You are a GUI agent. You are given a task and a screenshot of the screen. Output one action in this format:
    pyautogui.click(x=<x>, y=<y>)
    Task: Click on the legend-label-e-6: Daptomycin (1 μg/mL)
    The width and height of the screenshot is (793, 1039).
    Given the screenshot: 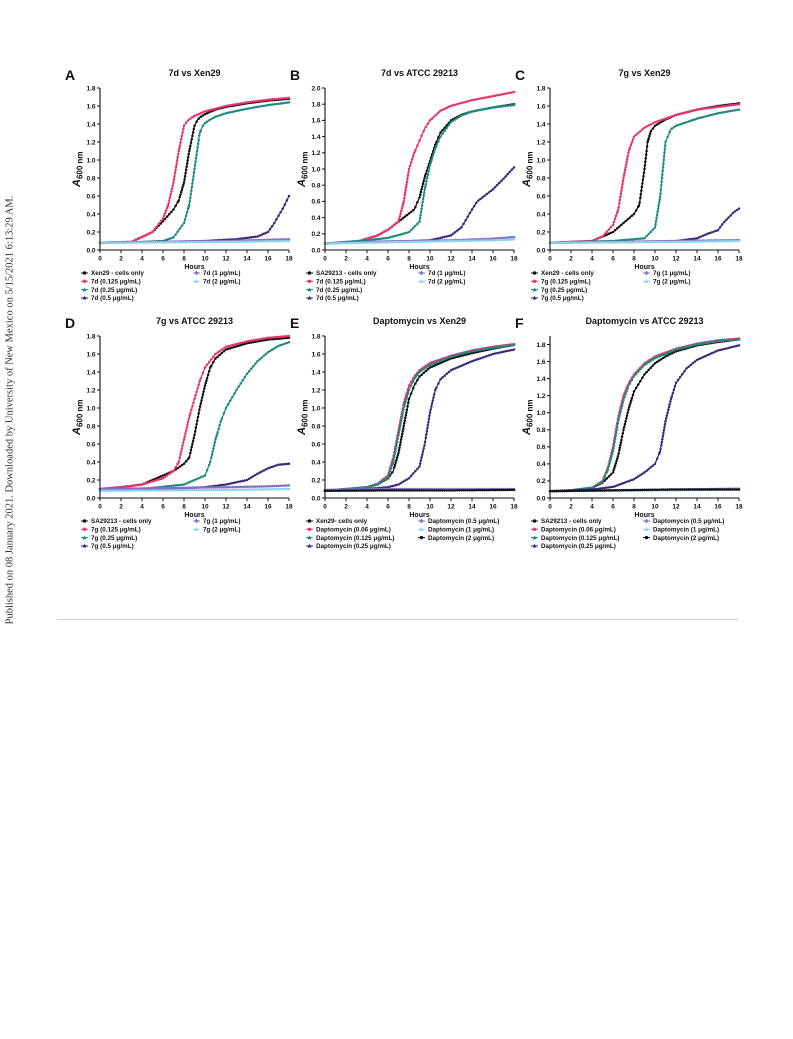 What is the action you would take?
    pyautogui.click(x=461, y=530)
    